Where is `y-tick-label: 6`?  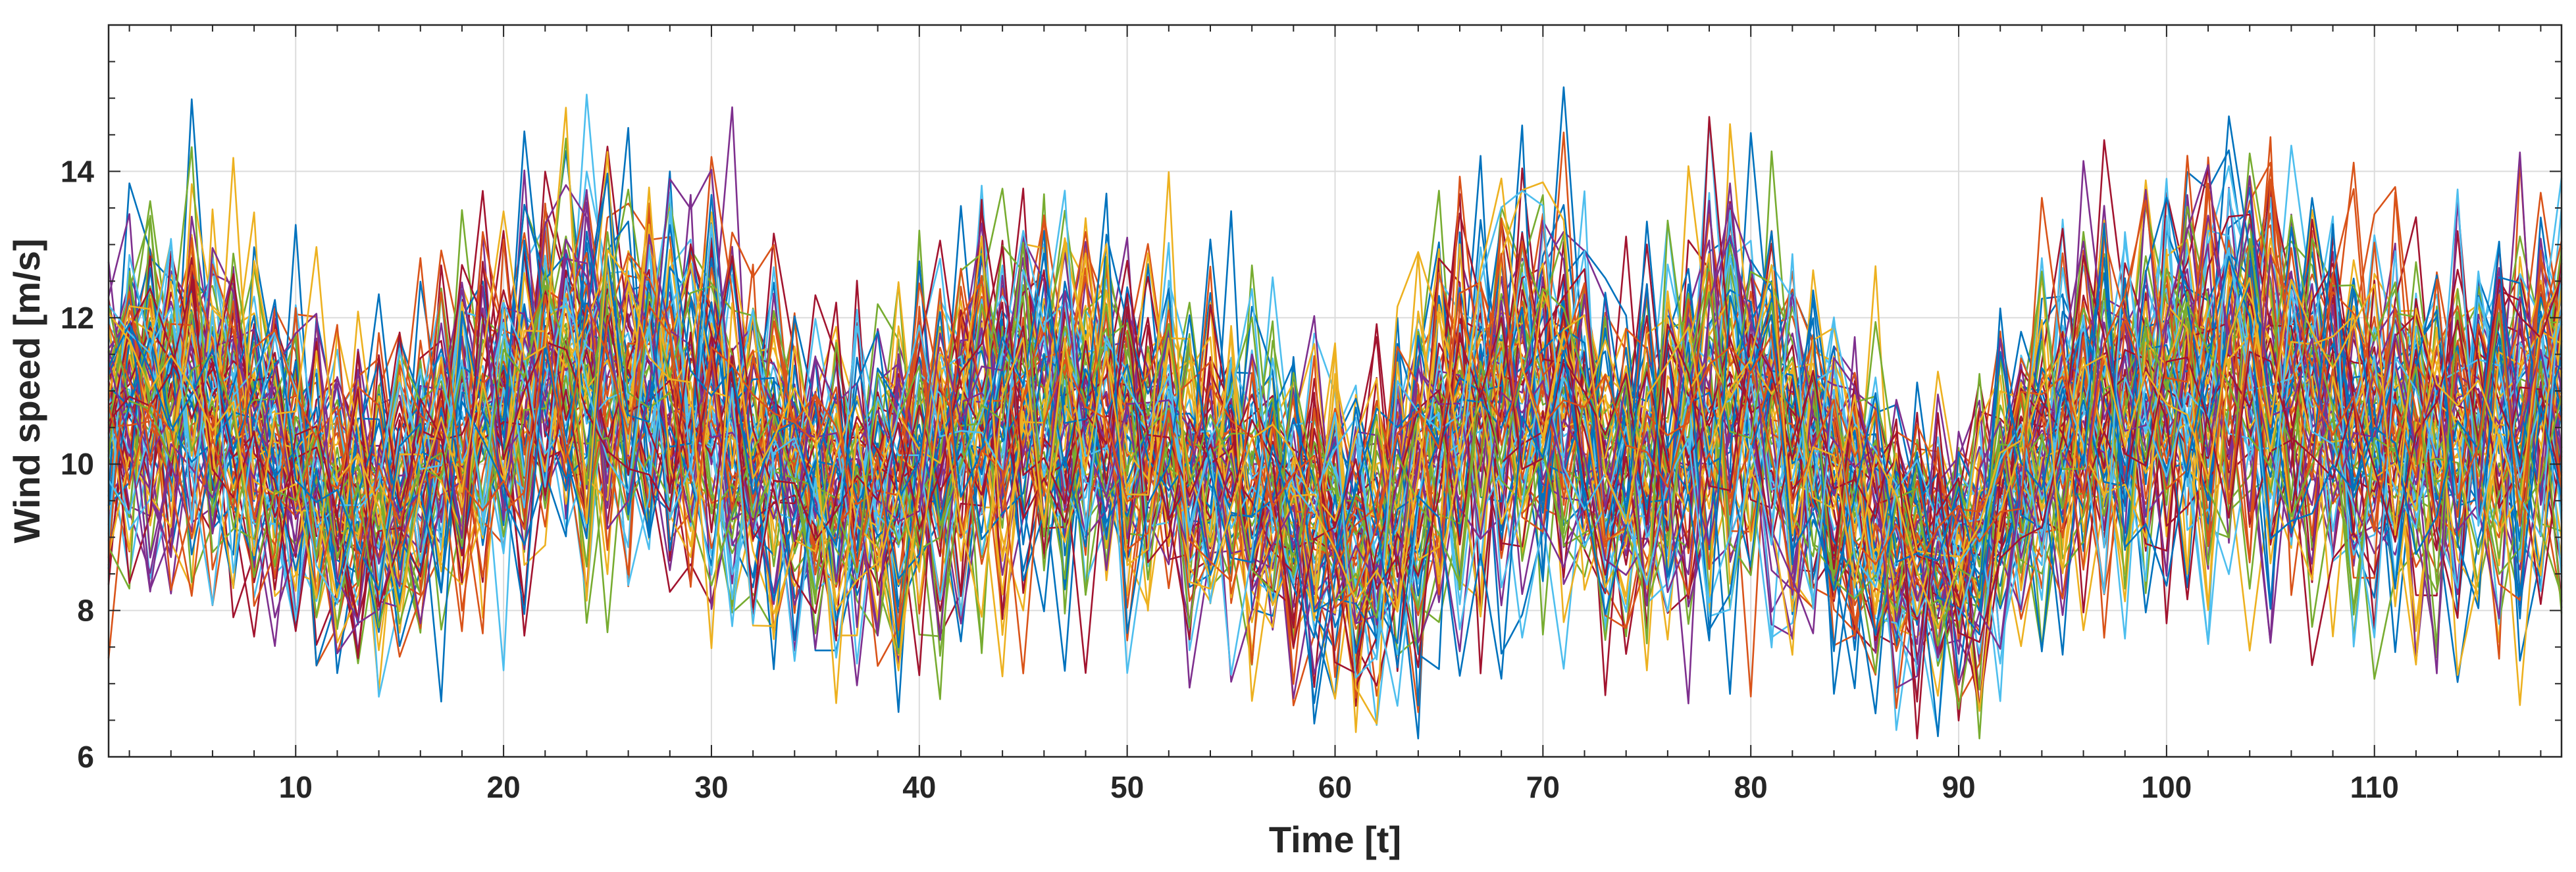 y-tick-label: 6 is located at coordinates (85, 757).